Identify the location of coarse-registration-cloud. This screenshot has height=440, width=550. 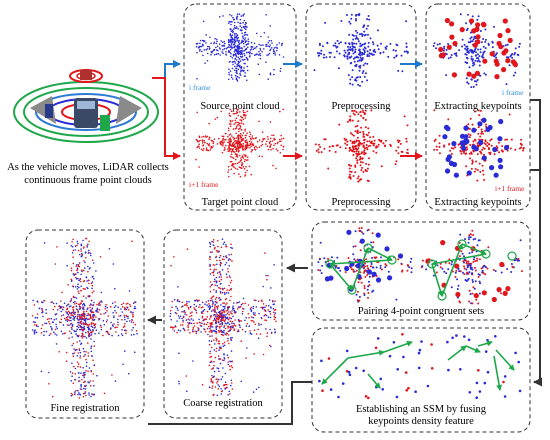
(223, 317).